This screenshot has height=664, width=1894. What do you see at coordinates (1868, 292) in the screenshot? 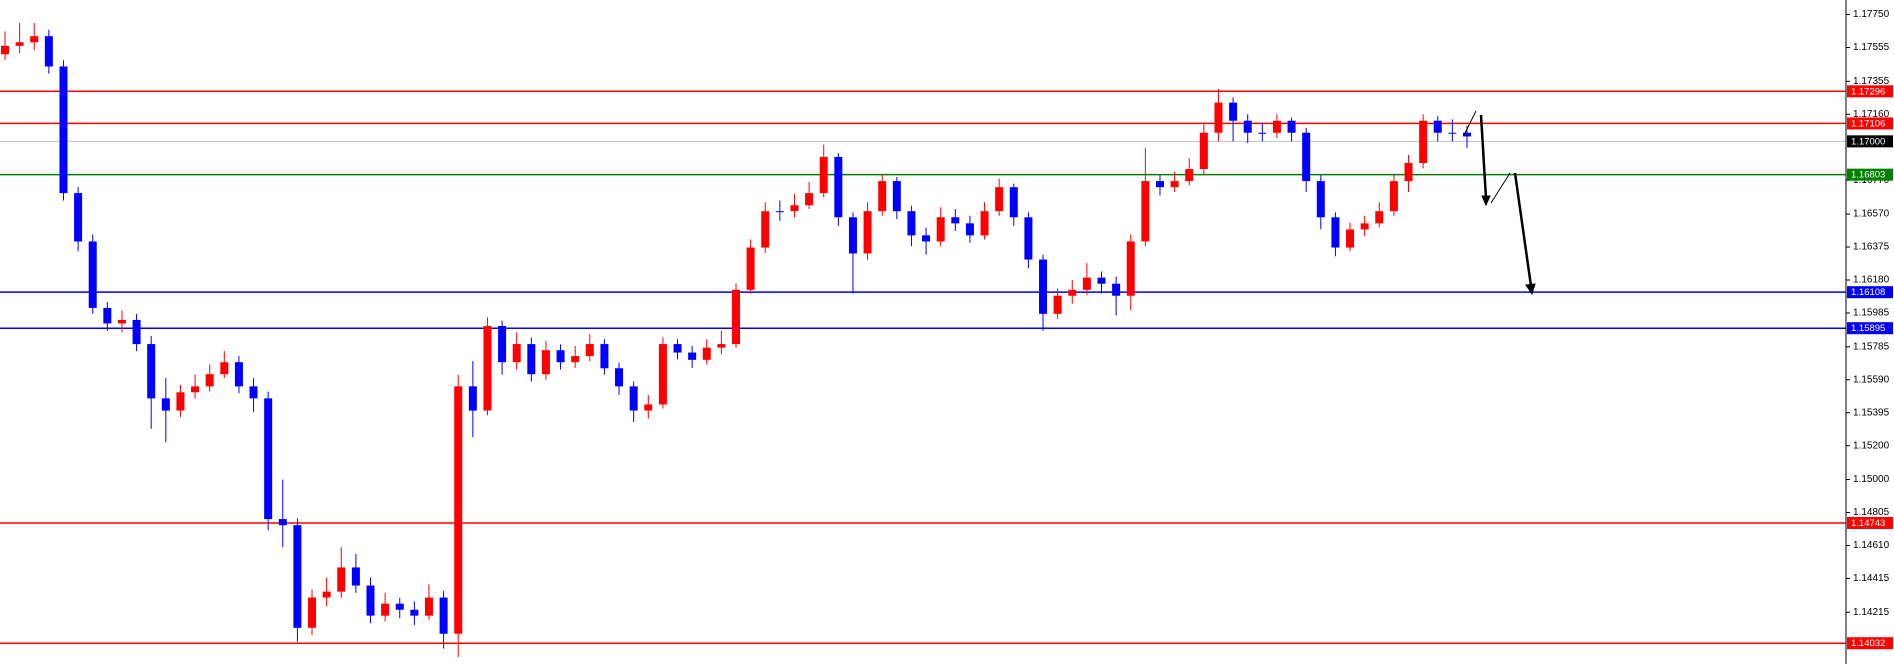
I see `level-label: 1.16108` at bounding box center [1868, 292].